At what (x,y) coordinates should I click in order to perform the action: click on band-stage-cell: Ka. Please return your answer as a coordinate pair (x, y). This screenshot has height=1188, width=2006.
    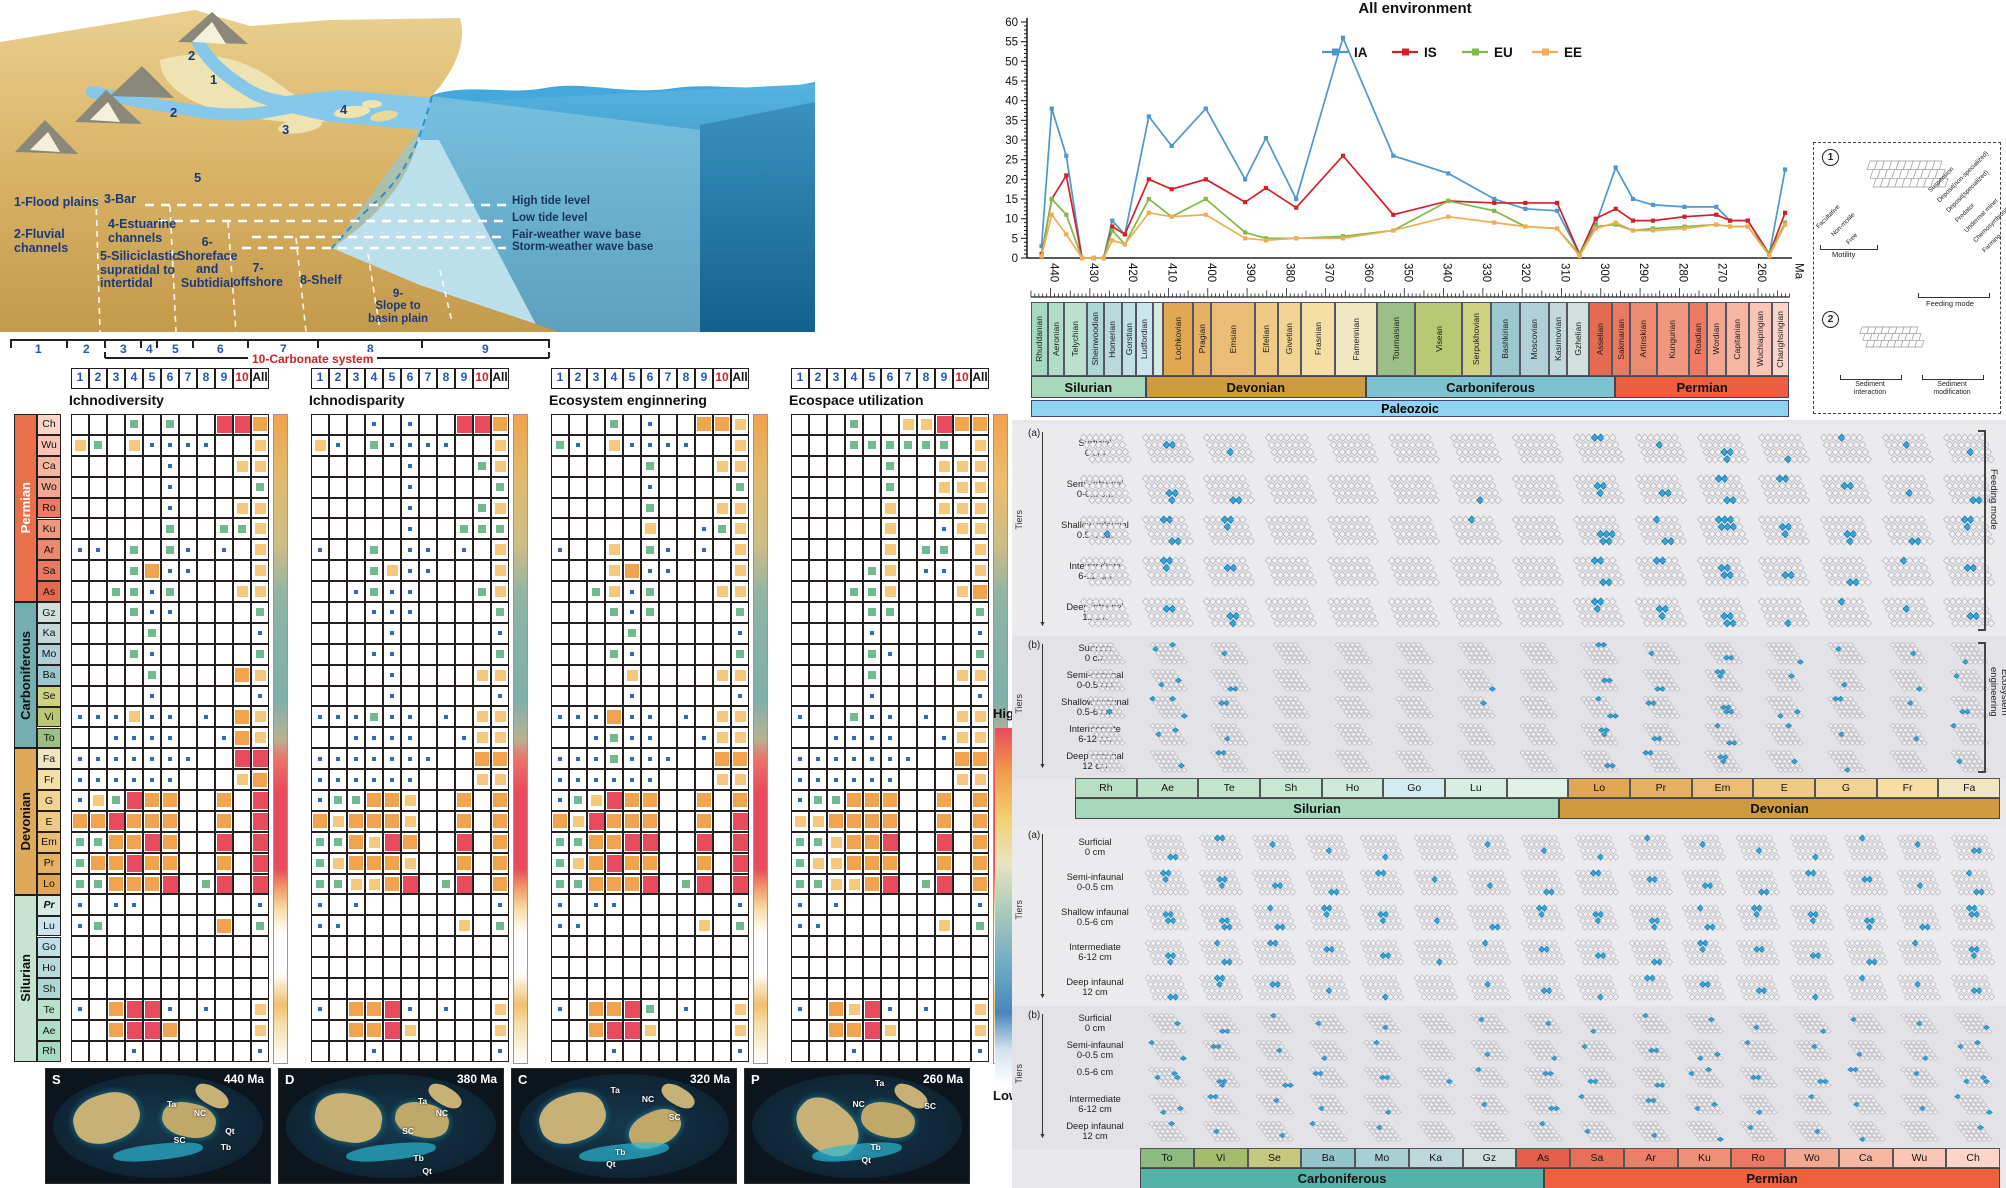
    Looking at the image, I should click on (1435, 1158).